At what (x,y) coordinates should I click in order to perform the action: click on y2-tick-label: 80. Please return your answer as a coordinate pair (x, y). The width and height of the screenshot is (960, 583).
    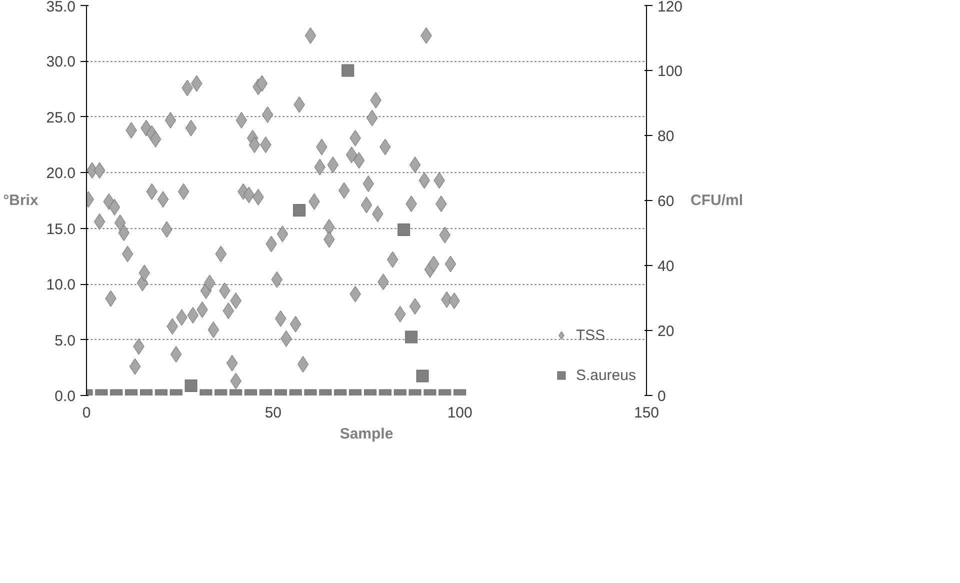
    Looking at the image, I should click on (666, 136).